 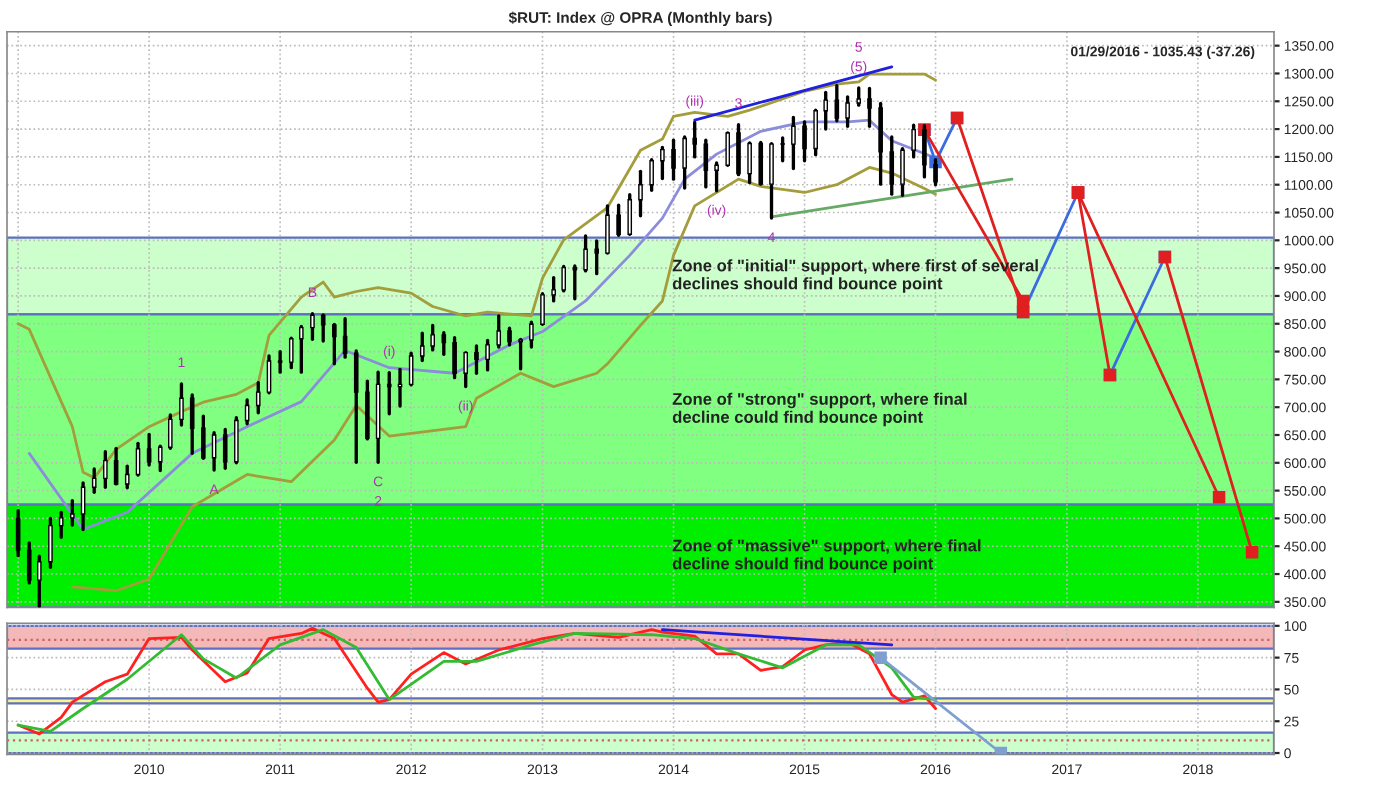 I want to click on band-label: Zone of "strong" support, where final decline could find bounce point, so click(x=819, y=409).